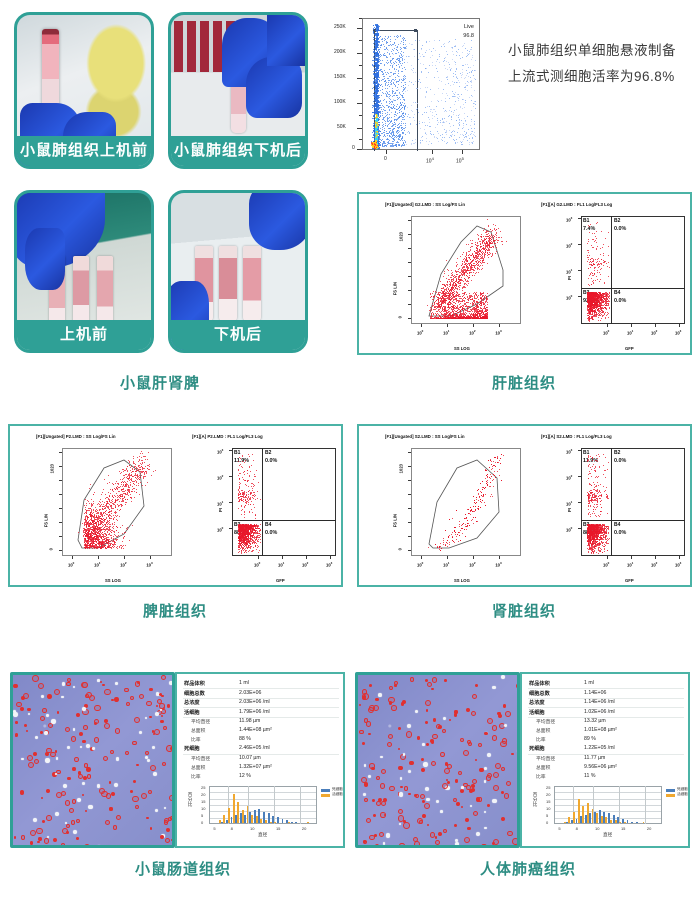 The width and height of the screenshot is (700, 900). What do you see at coordinates (92, 760) in the screenshot?
I see `micrograph-intestine` at bounding box center [92, 760].